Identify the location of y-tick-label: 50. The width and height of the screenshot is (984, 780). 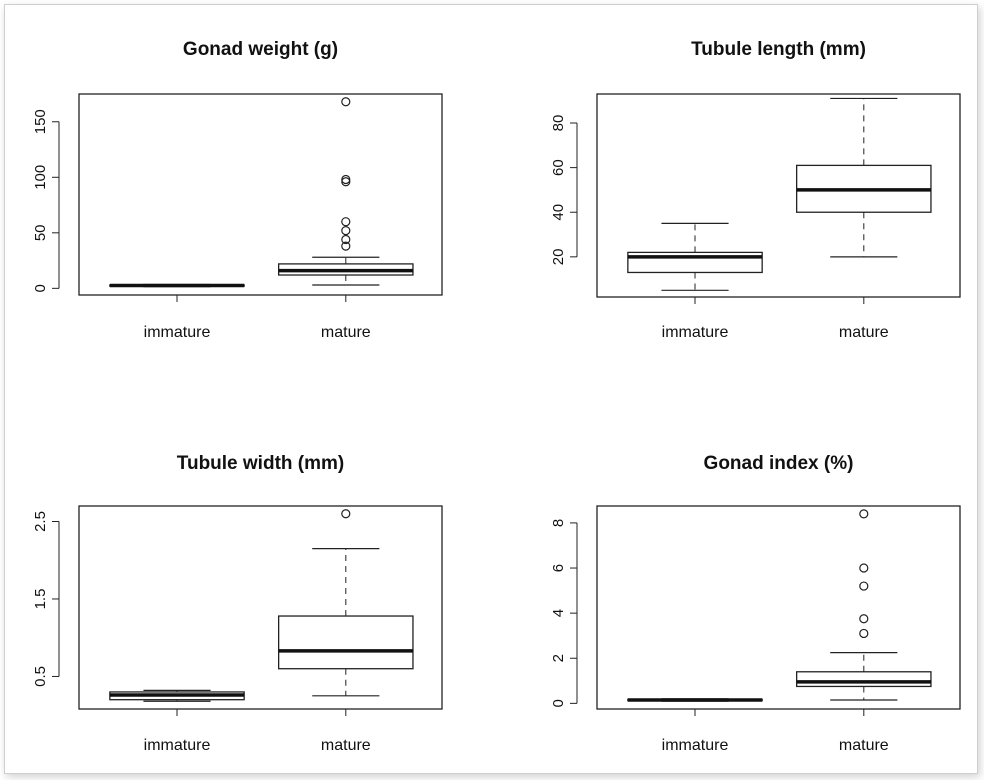
(40, 232).